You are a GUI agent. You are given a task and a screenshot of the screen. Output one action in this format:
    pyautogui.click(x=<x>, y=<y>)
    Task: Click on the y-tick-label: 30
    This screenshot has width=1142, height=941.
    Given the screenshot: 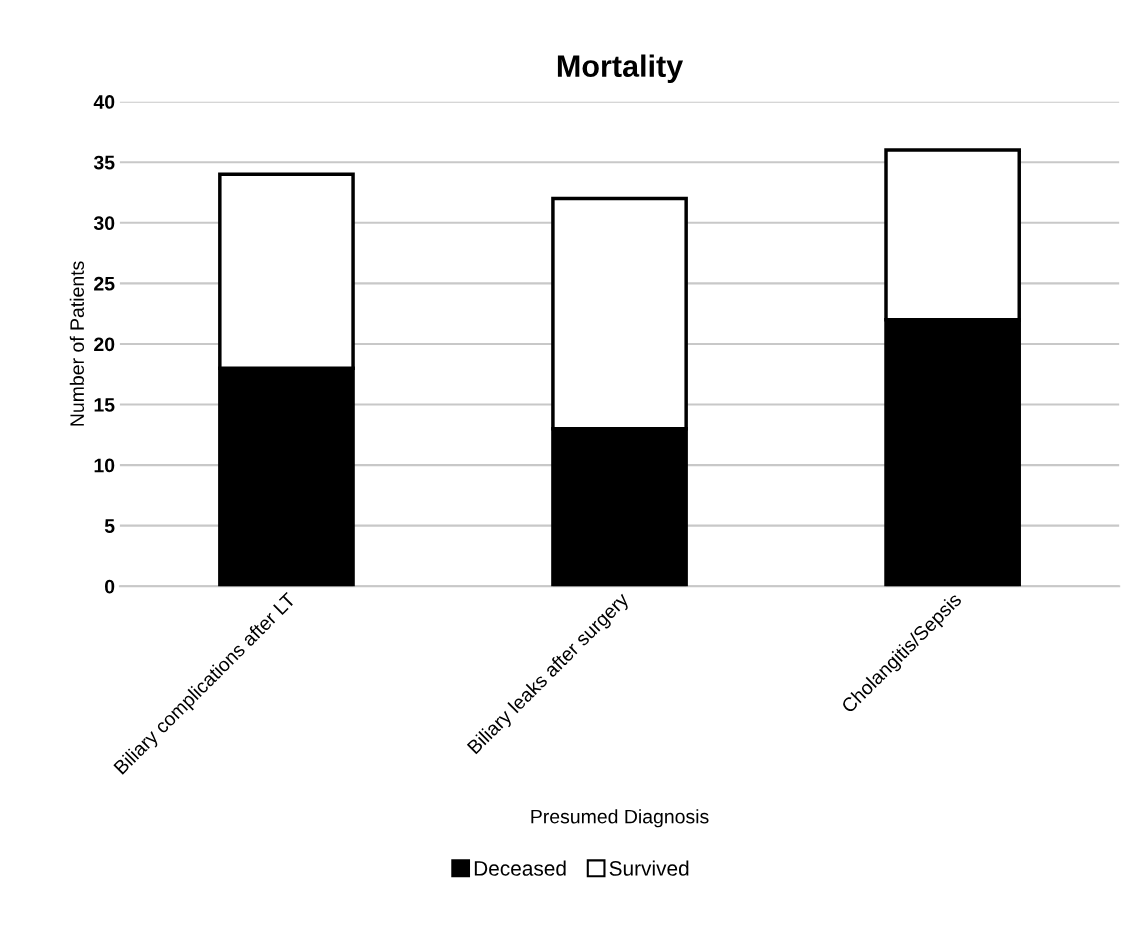 What is the action you would take?
    pyautogui.click(x=104, y=223)
    